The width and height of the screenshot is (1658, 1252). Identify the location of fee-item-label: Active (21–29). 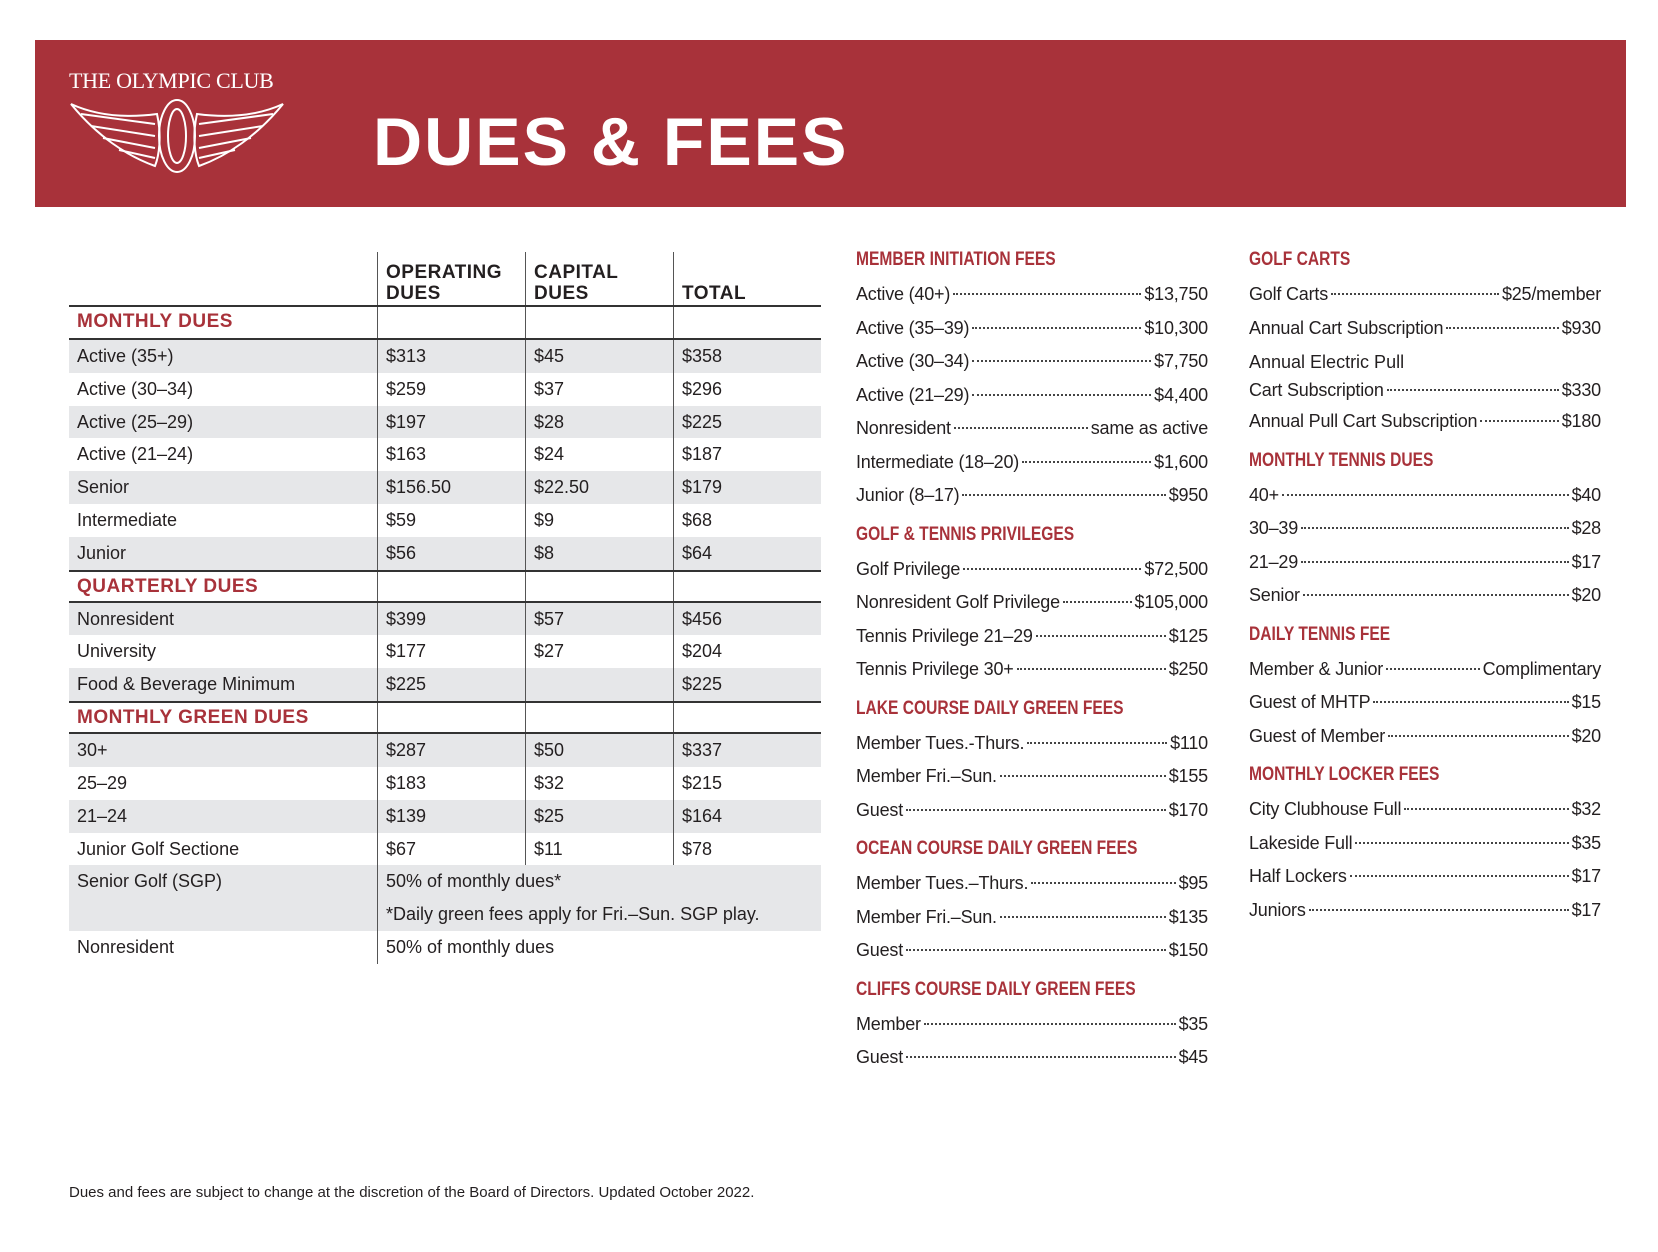
(913, 394).